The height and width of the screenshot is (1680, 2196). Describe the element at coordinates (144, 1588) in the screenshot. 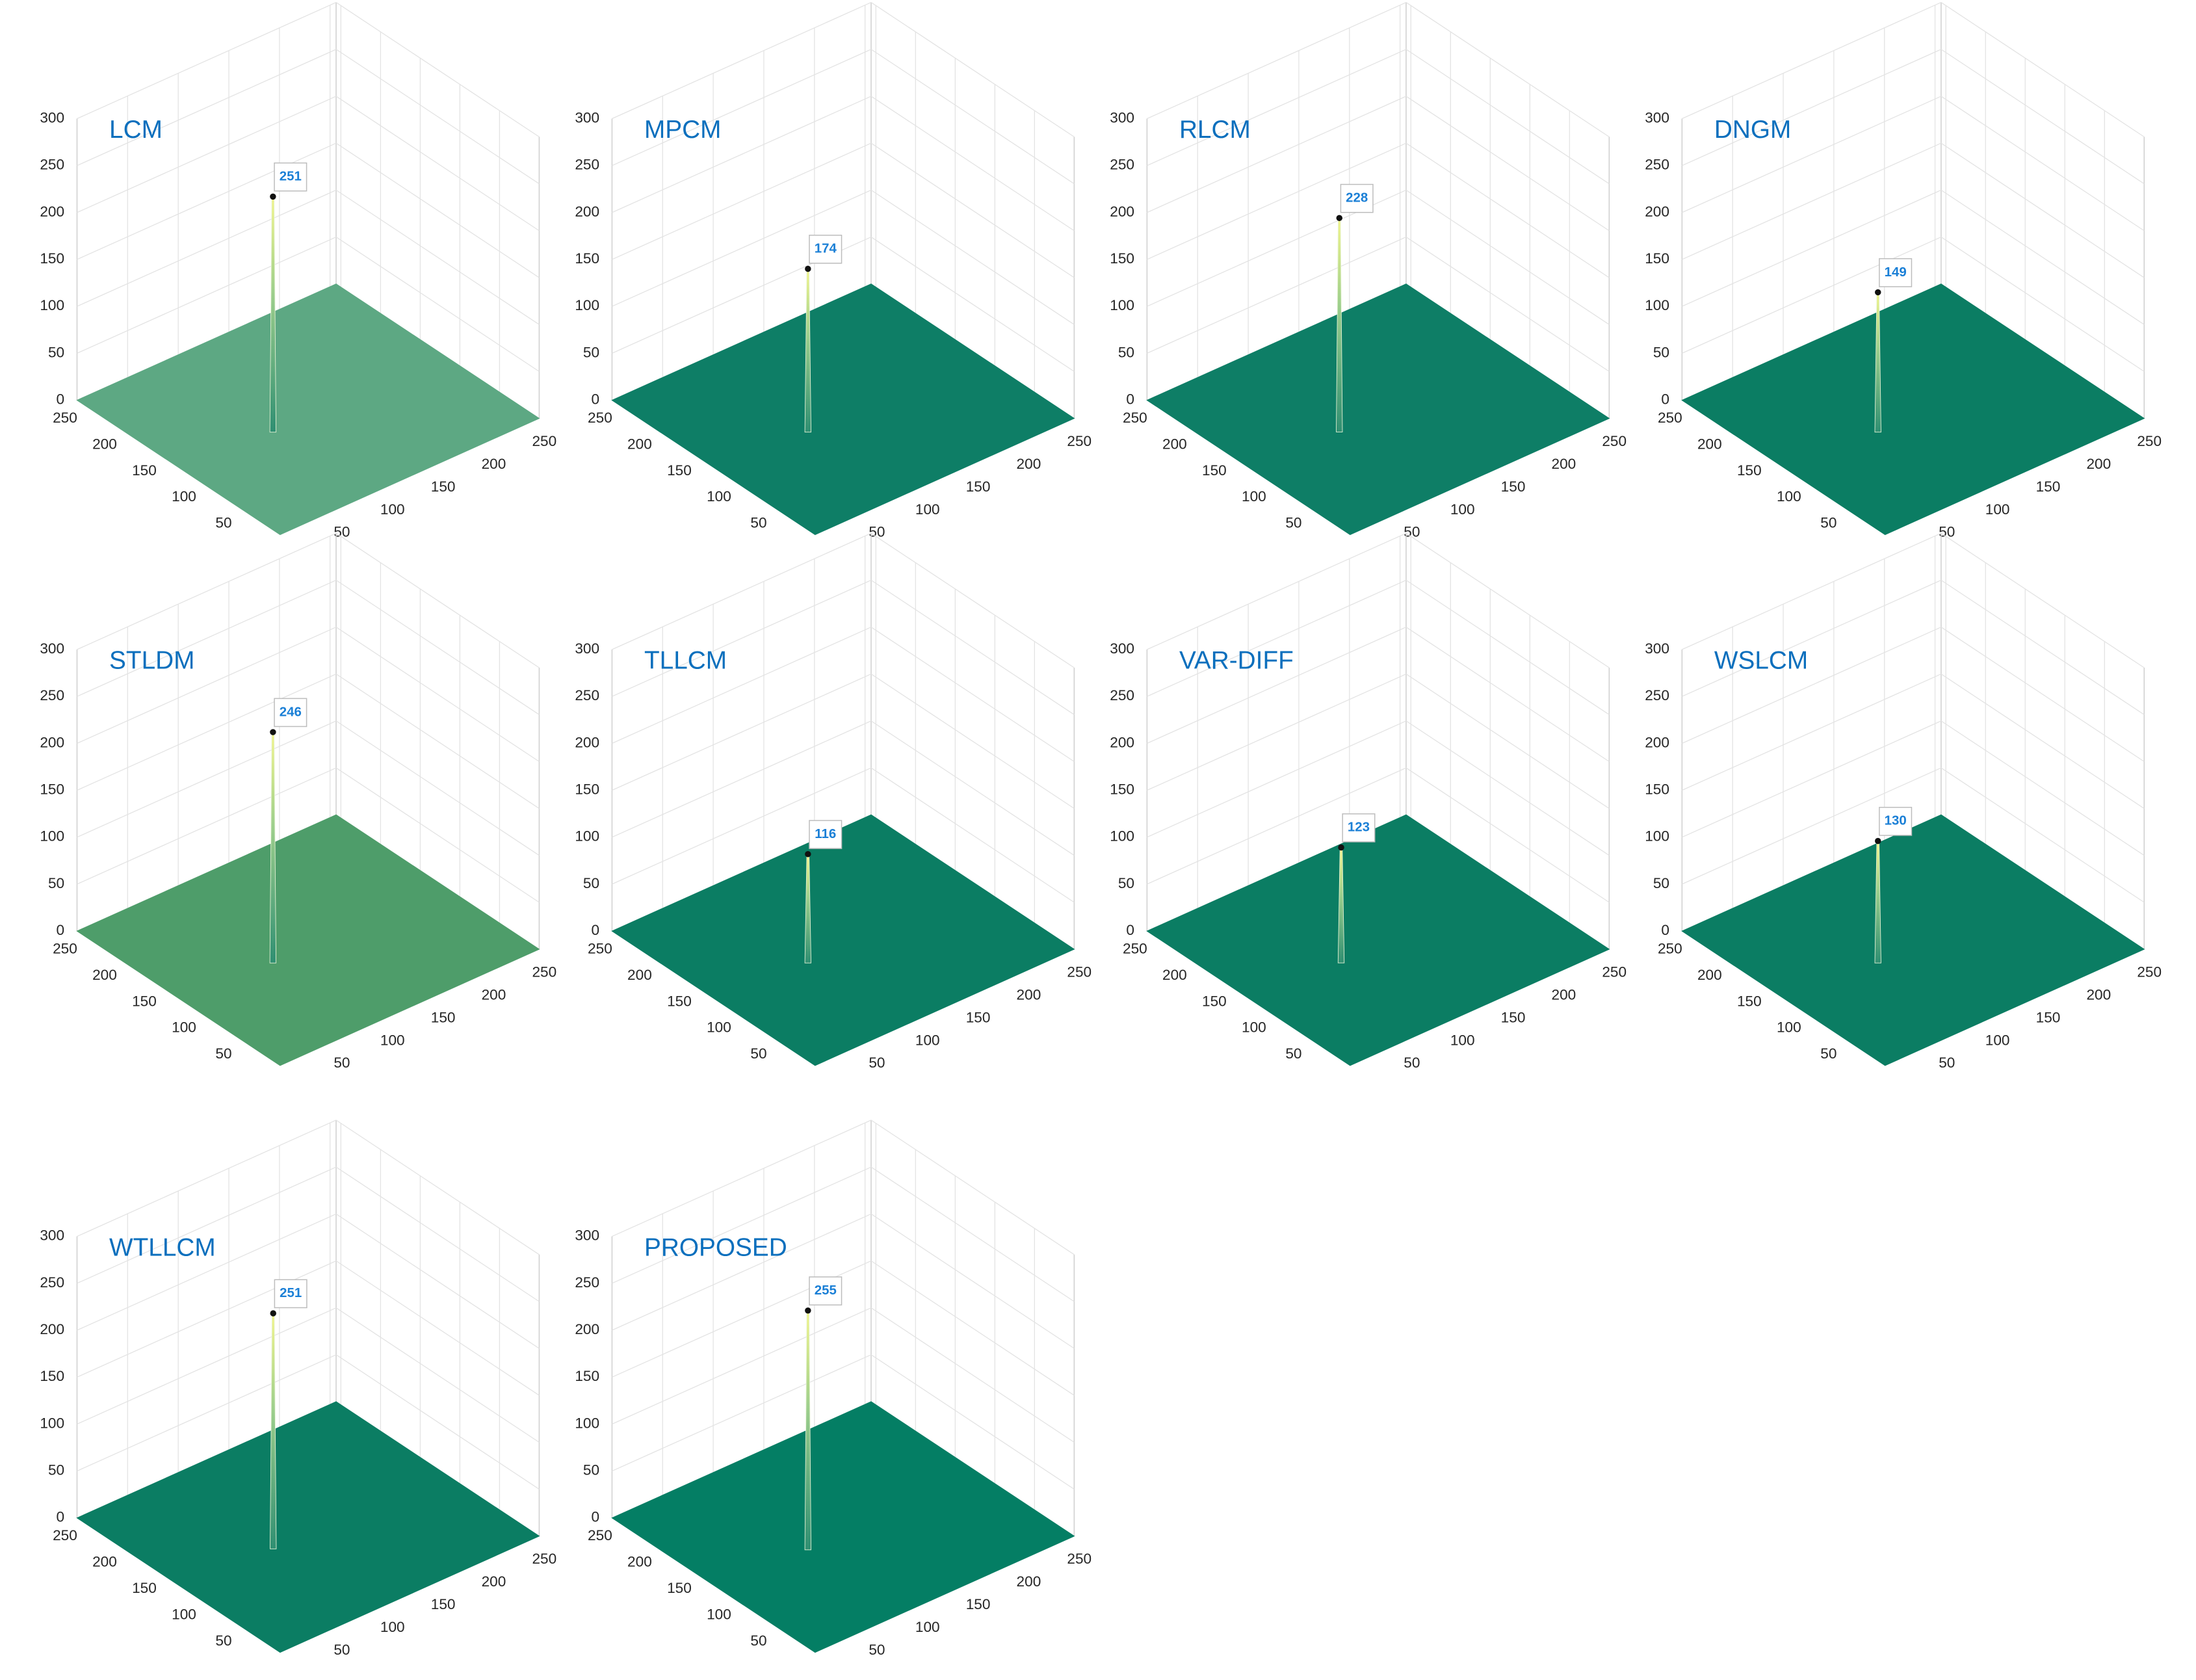

I see `y-tick-label: 150` at that location.